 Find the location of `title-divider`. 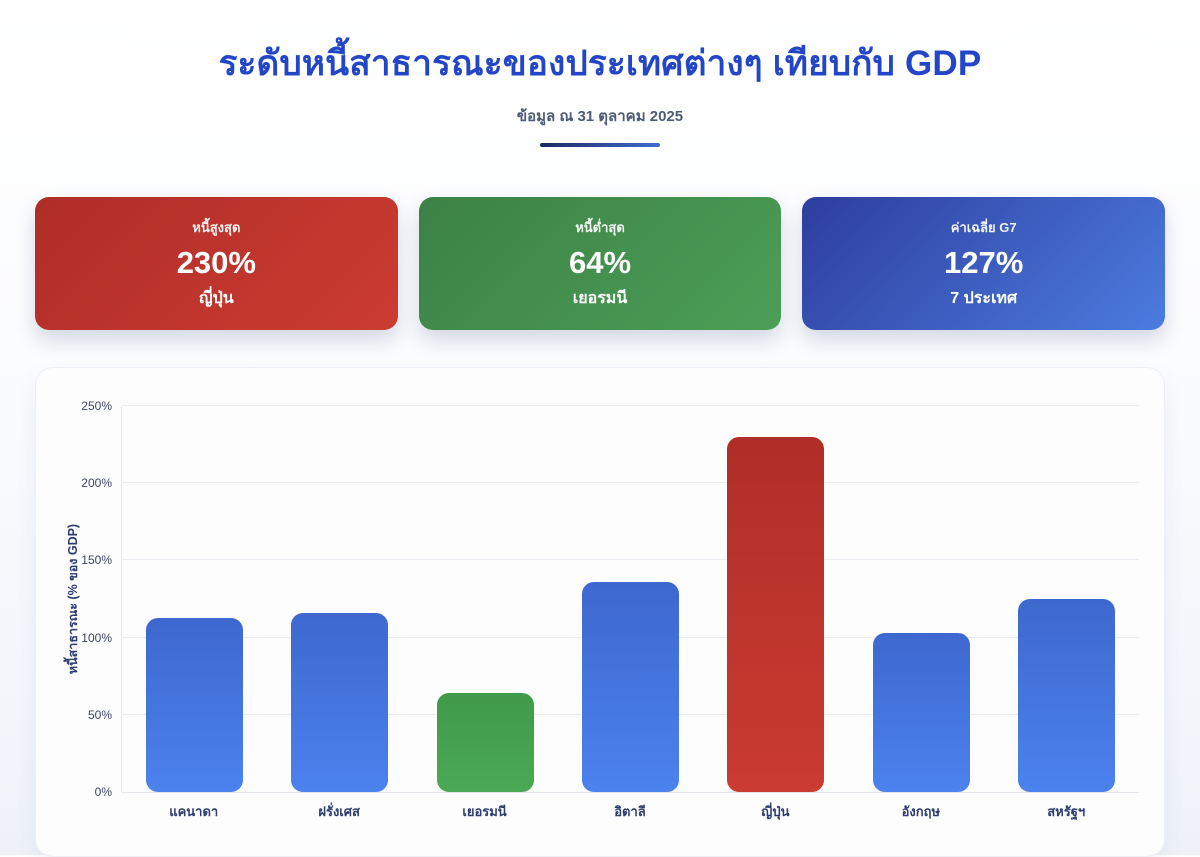

title-divider is located at coordinates (600, 145).